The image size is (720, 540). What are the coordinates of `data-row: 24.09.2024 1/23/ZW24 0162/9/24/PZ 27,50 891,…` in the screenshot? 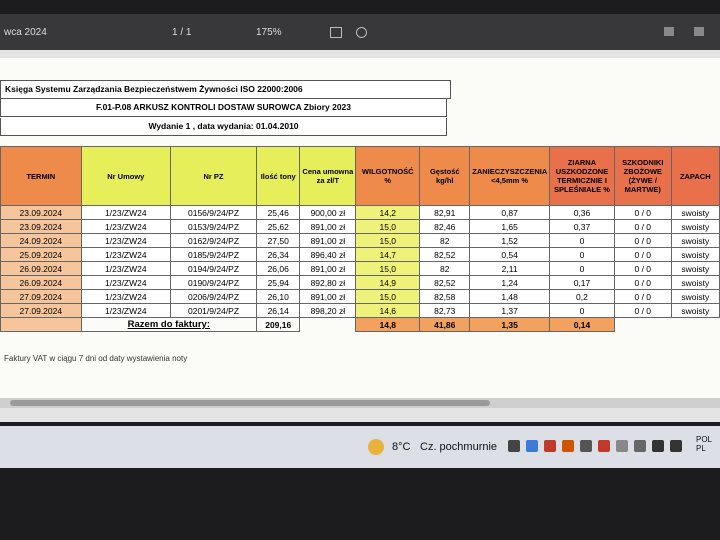 It's located at (360, 240).